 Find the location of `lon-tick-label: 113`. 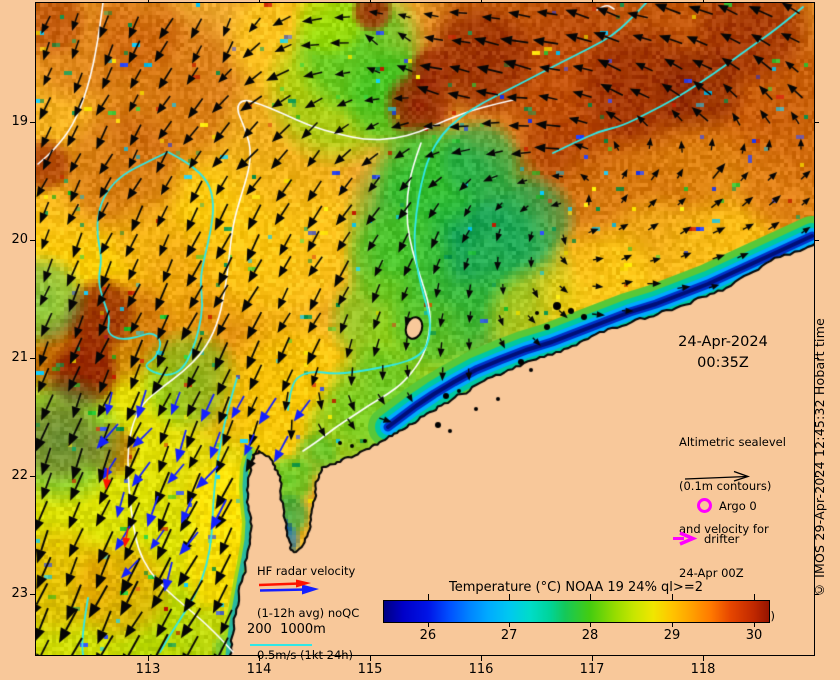

lon-tick-label: 113 is located at coordinates (148, 669).